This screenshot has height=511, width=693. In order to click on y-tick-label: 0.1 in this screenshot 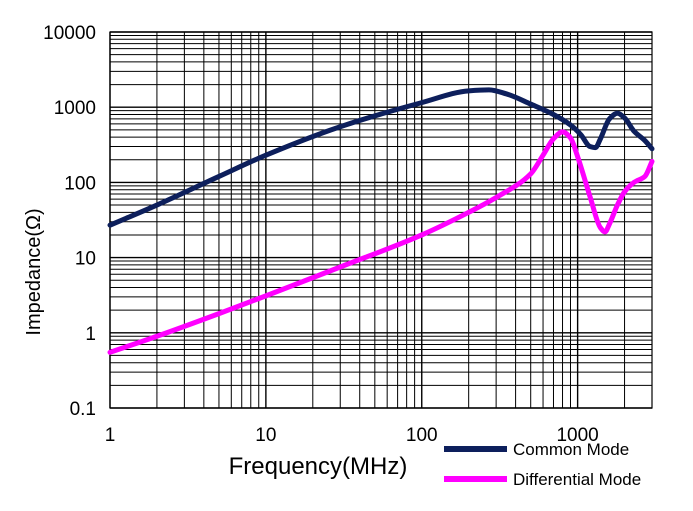, I will do `click(83, 409)`.